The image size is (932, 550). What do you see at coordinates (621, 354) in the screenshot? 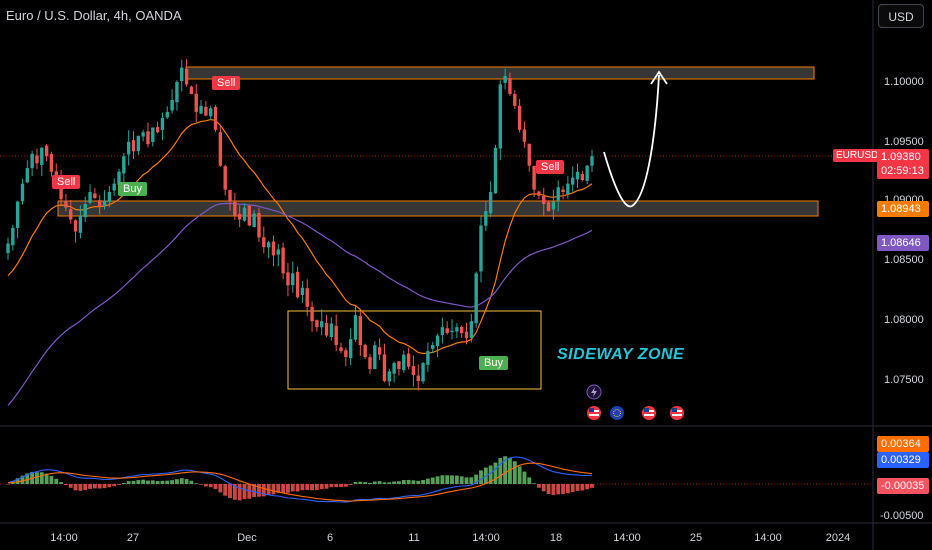
I see `sideway-zone-label: SIDEWAY ZONE` at bounding box center [621, 354].